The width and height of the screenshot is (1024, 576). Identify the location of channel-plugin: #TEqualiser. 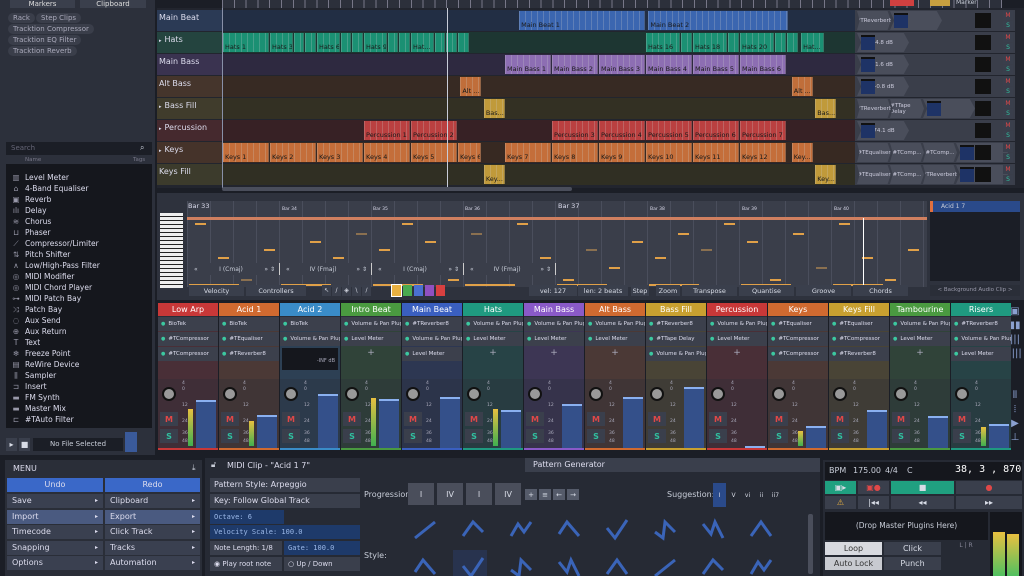
(798, 324).